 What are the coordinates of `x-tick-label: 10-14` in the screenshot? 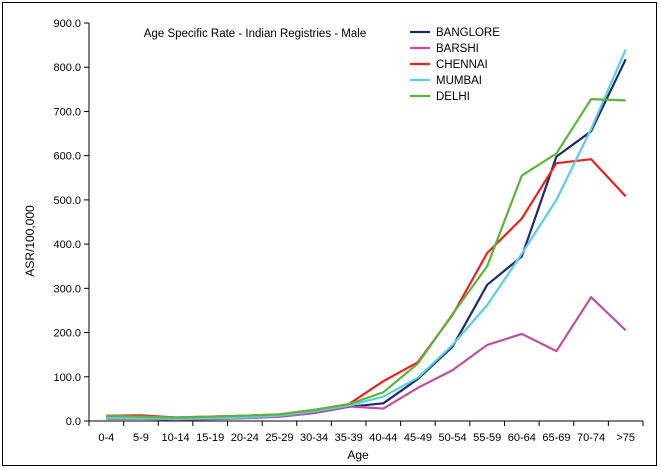 It's located at (175, 438).